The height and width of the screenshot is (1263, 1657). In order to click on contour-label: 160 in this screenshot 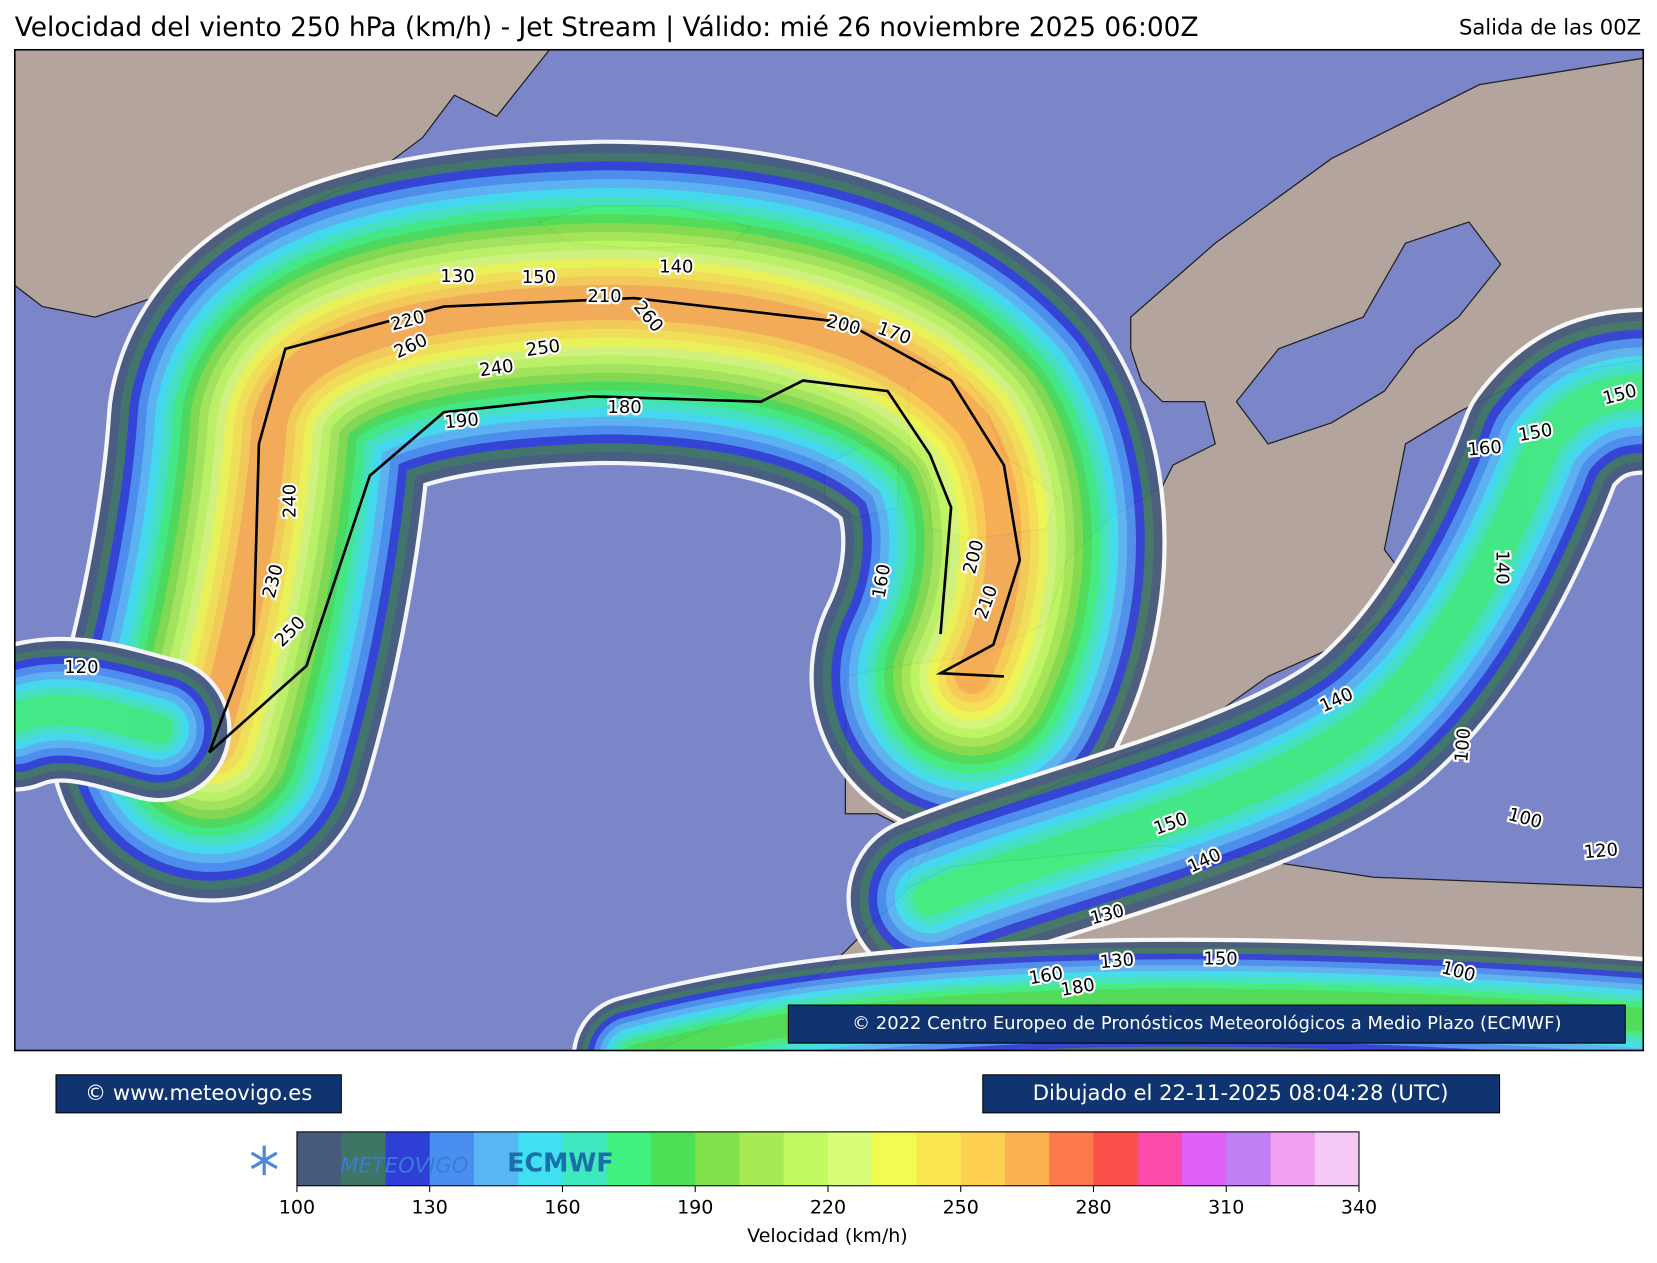, I will do `click(1485, 449)`.